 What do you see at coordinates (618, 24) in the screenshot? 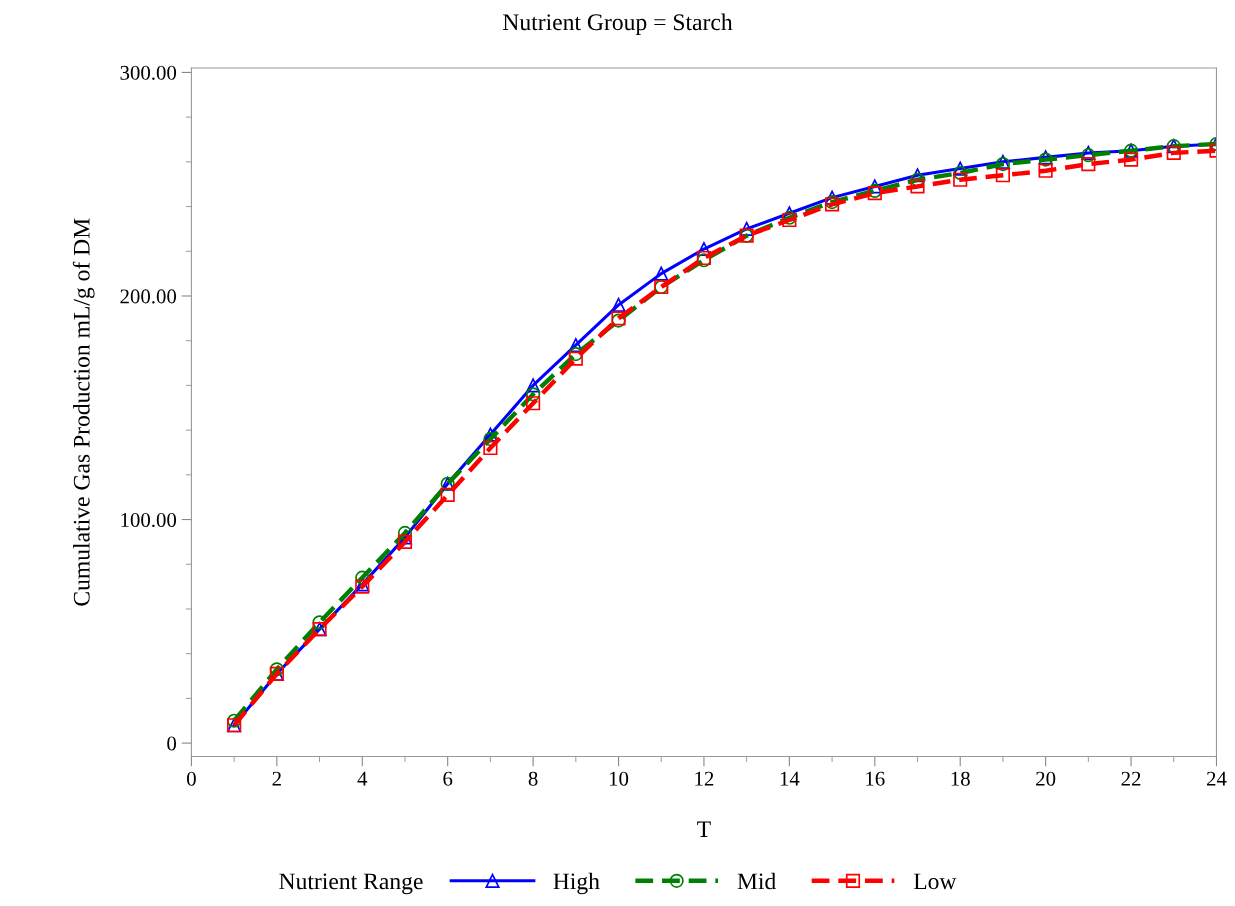
I see `chart-title: Nutrient Group = Starch` at bounding box center [618, 24].